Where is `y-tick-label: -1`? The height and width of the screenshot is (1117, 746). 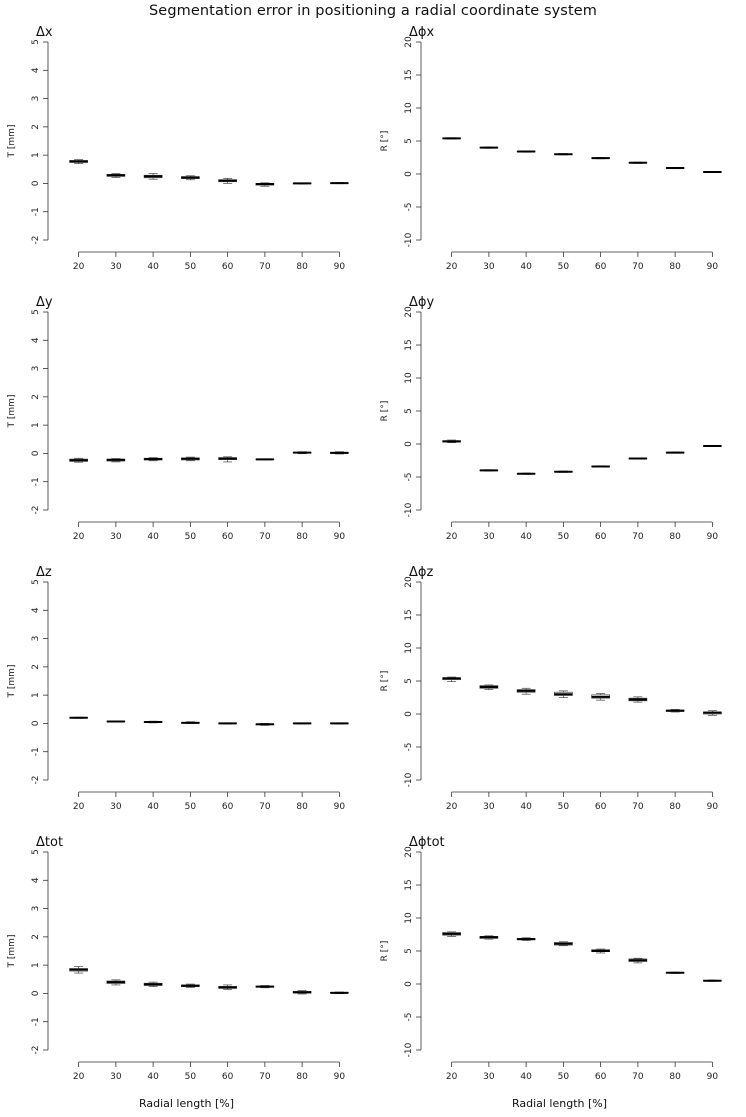
y-tick-label: -1 is located at coordinates (36, 481).